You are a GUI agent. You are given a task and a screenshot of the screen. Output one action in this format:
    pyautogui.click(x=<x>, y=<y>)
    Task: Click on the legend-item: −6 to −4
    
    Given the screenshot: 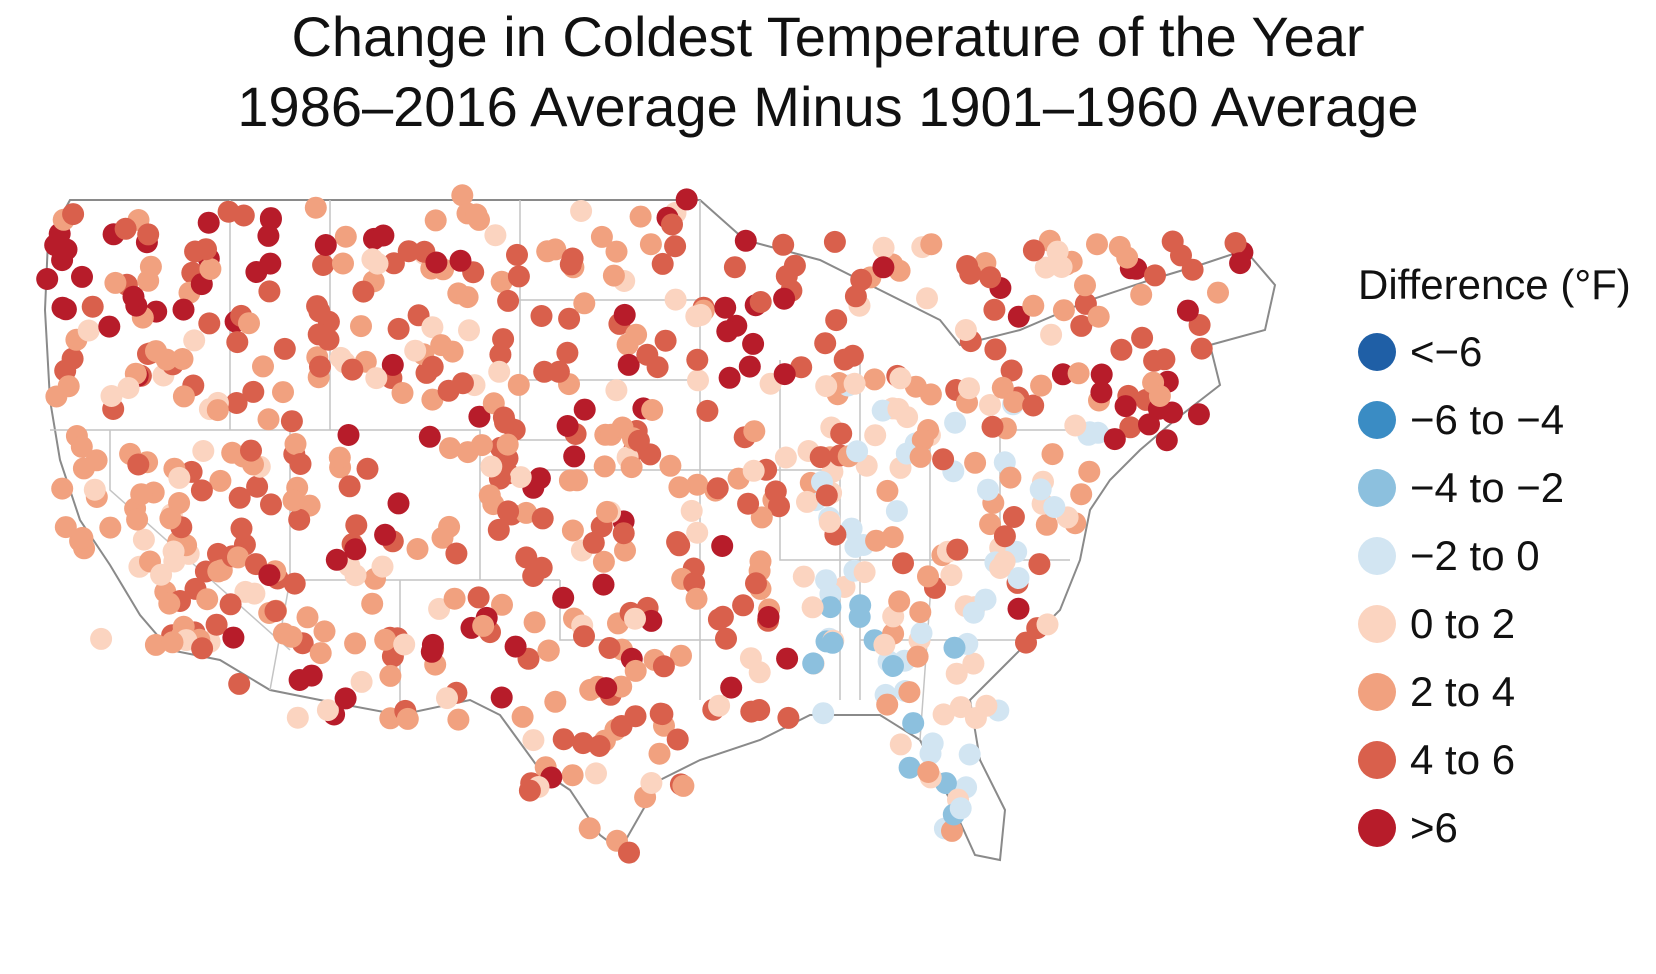 What is the action you would take?
    pyautogui.click(x=1494, y=420)
    